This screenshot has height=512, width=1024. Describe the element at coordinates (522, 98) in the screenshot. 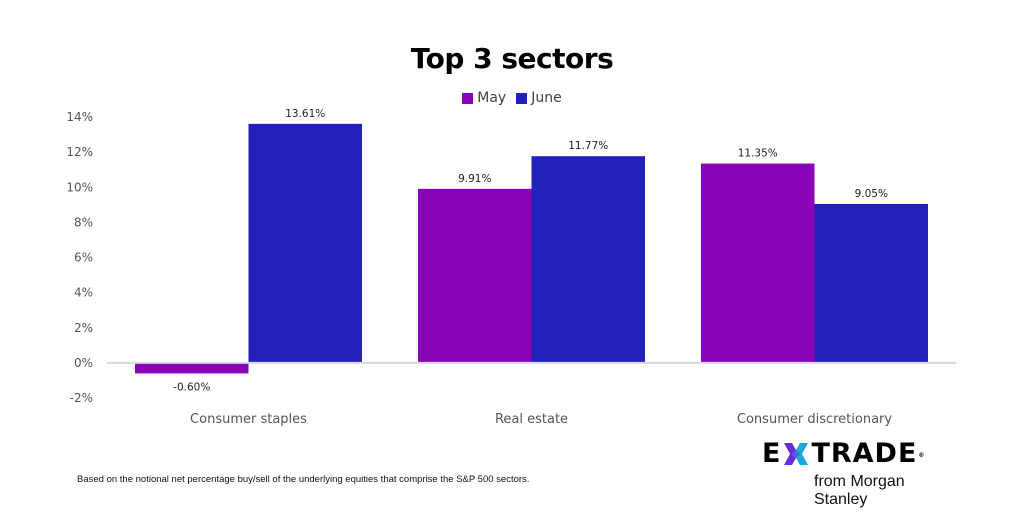

I see `legend-swatch-june` at that location.